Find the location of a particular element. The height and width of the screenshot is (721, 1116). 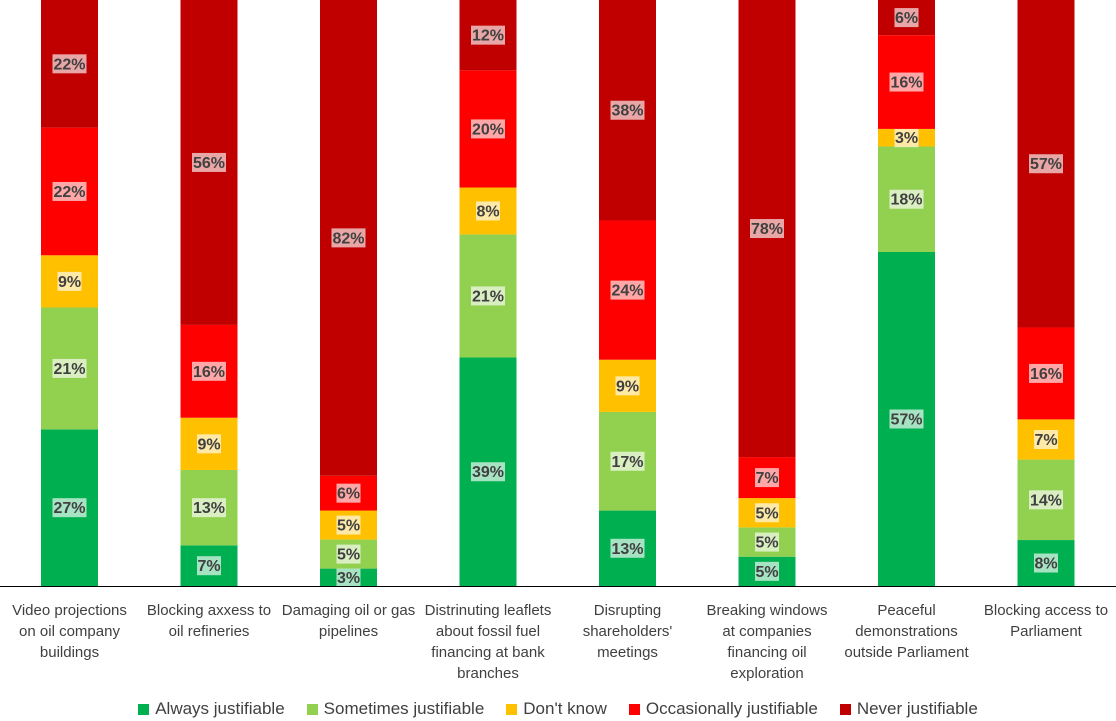

legend-item-never: Never justifiable is located at coordinates (908, 709).